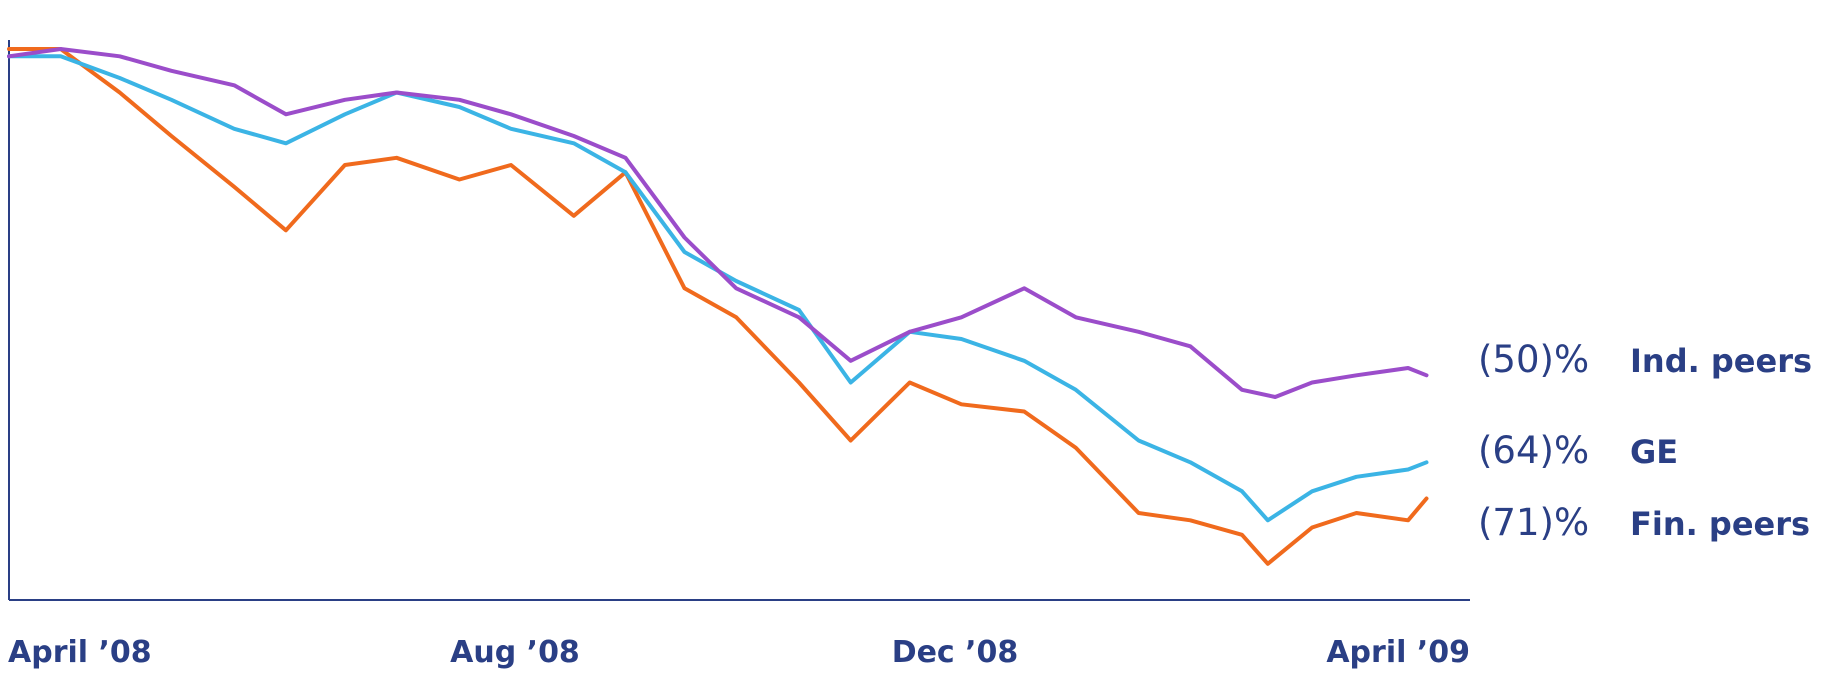 This screenshot has width=1831, height=675. What do you see at coordinates (1533, 450) in the screenshot?
I see `end-value-label: (64)%` at bounding box center [1533, 450].